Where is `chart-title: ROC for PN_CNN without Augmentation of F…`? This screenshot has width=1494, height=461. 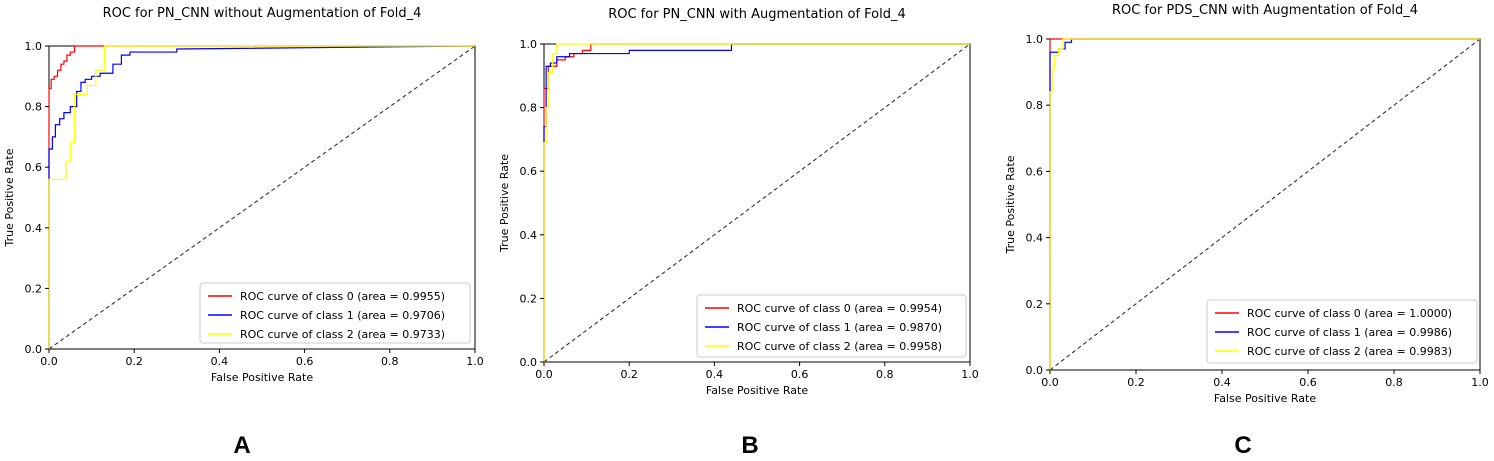
chart-title: ROC for PN_CNN without Augmentation of F… is located at coordinates (262, 13).